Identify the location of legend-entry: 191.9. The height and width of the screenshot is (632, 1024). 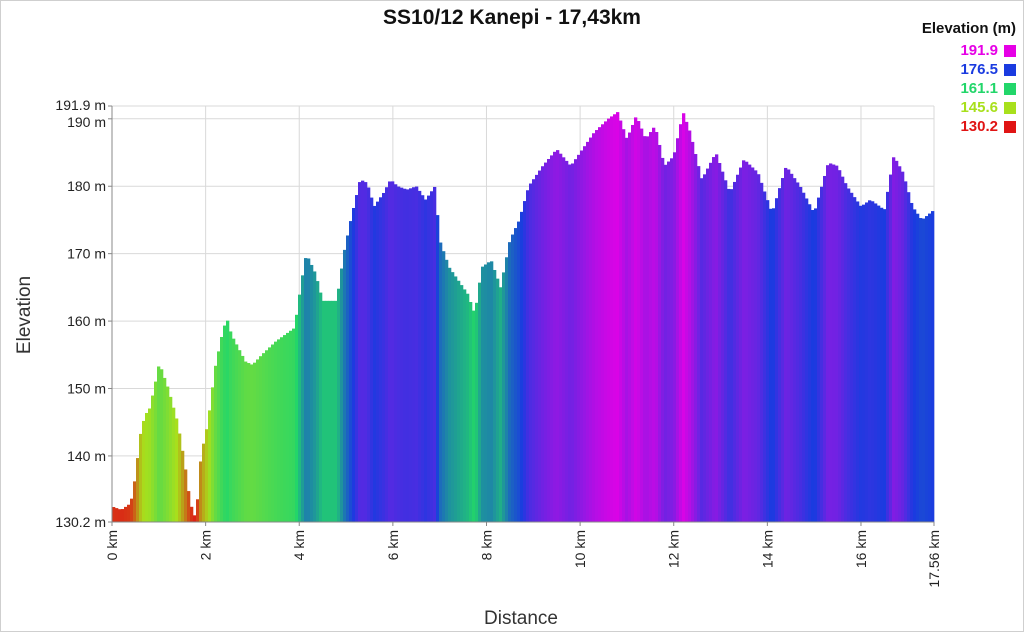
(988, 50).